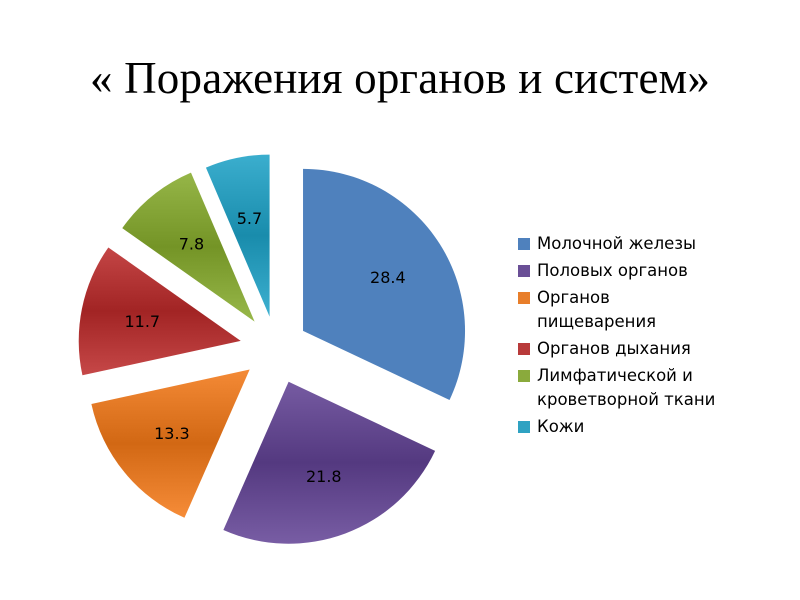 This screenshot has width=800, height=600. Describe the element at coordinates (524, 271) in the screenshot. I see `legend-marker-purple` at that location.